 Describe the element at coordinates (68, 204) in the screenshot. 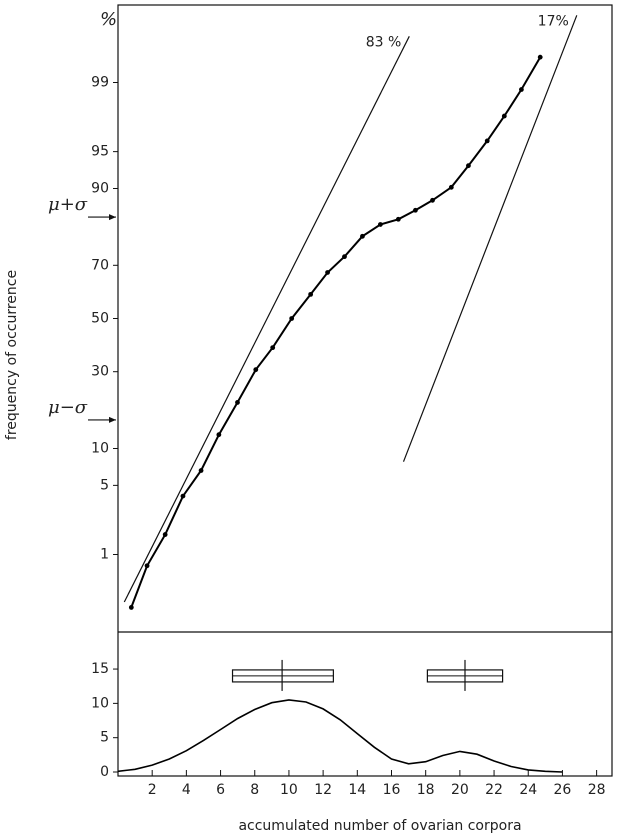

I see `annotation: μ+σ` at that location.